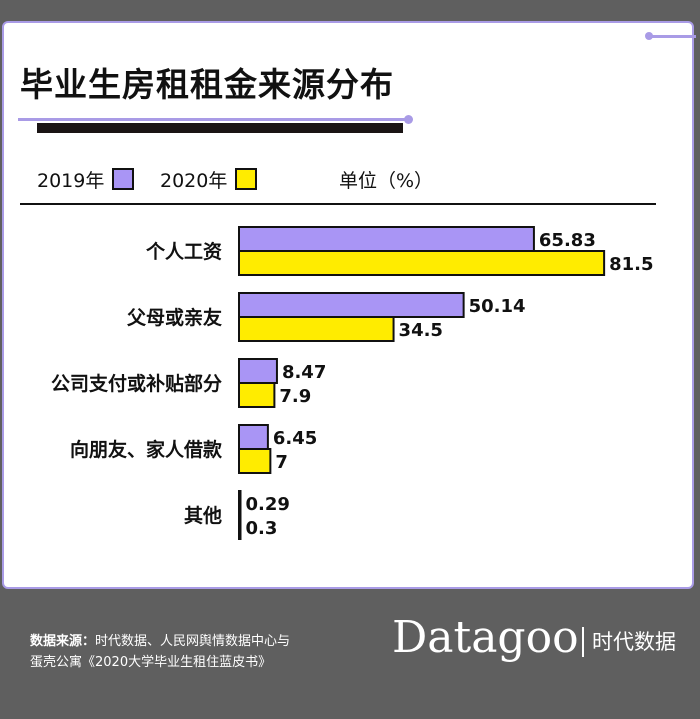 This screenshot has height=719, width=700. I want to click on legend-label-2019: 2019年, so click(71, 180).